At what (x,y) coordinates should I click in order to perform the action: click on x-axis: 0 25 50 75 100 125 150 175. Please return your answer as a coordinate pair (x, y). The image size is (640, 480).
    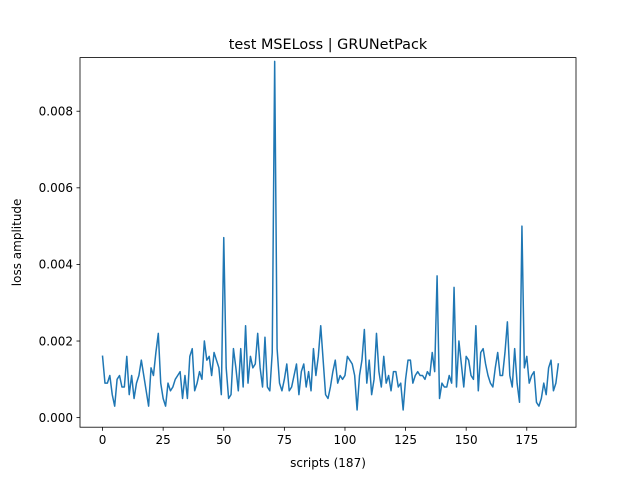
    Looking at the image, I should click on (318, 437).